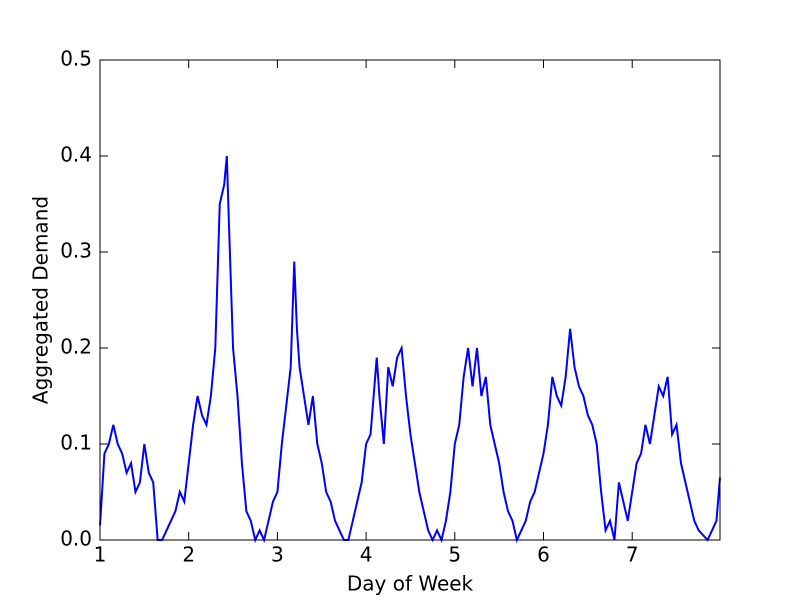  What do you see at coordinates (76, 155) in the screenshot?
I see `y-tick-label: 0.4` at bounding box center [76, 155].